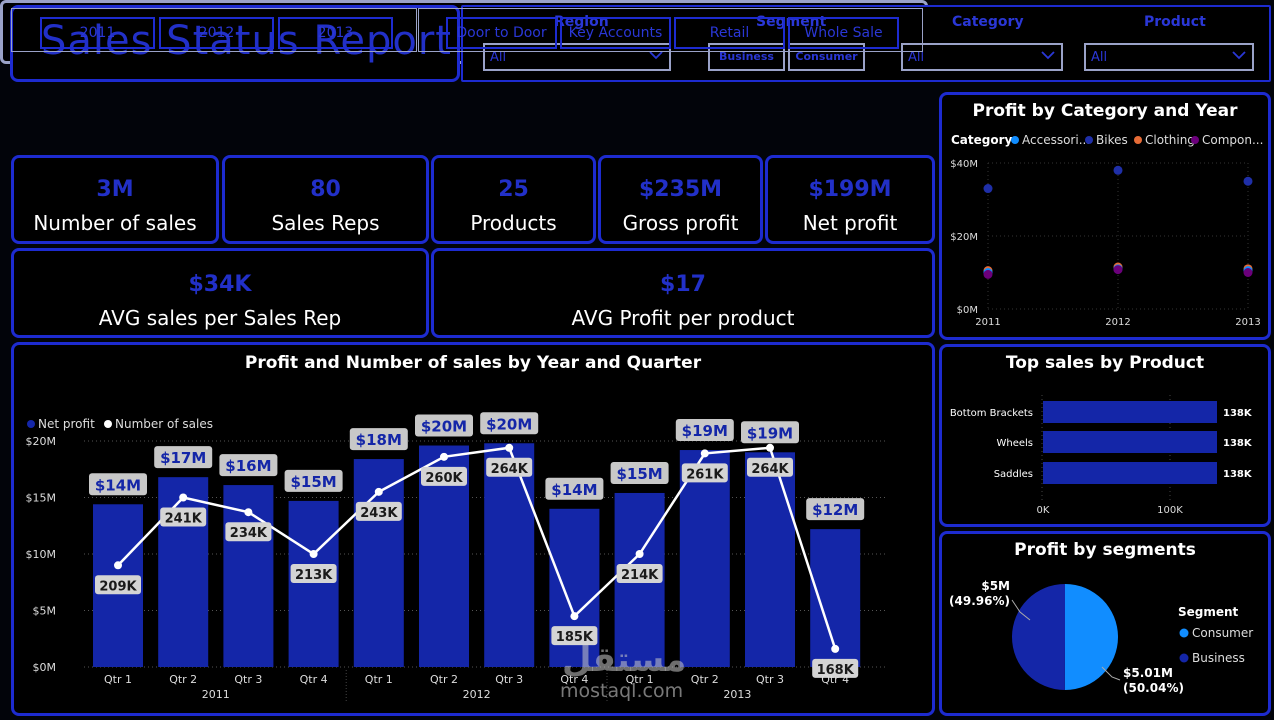 The image size is (1274, 720). Describe the element at coordinates (850, 189) in the screenshot. I see `kpi-value: $199M` at that location.